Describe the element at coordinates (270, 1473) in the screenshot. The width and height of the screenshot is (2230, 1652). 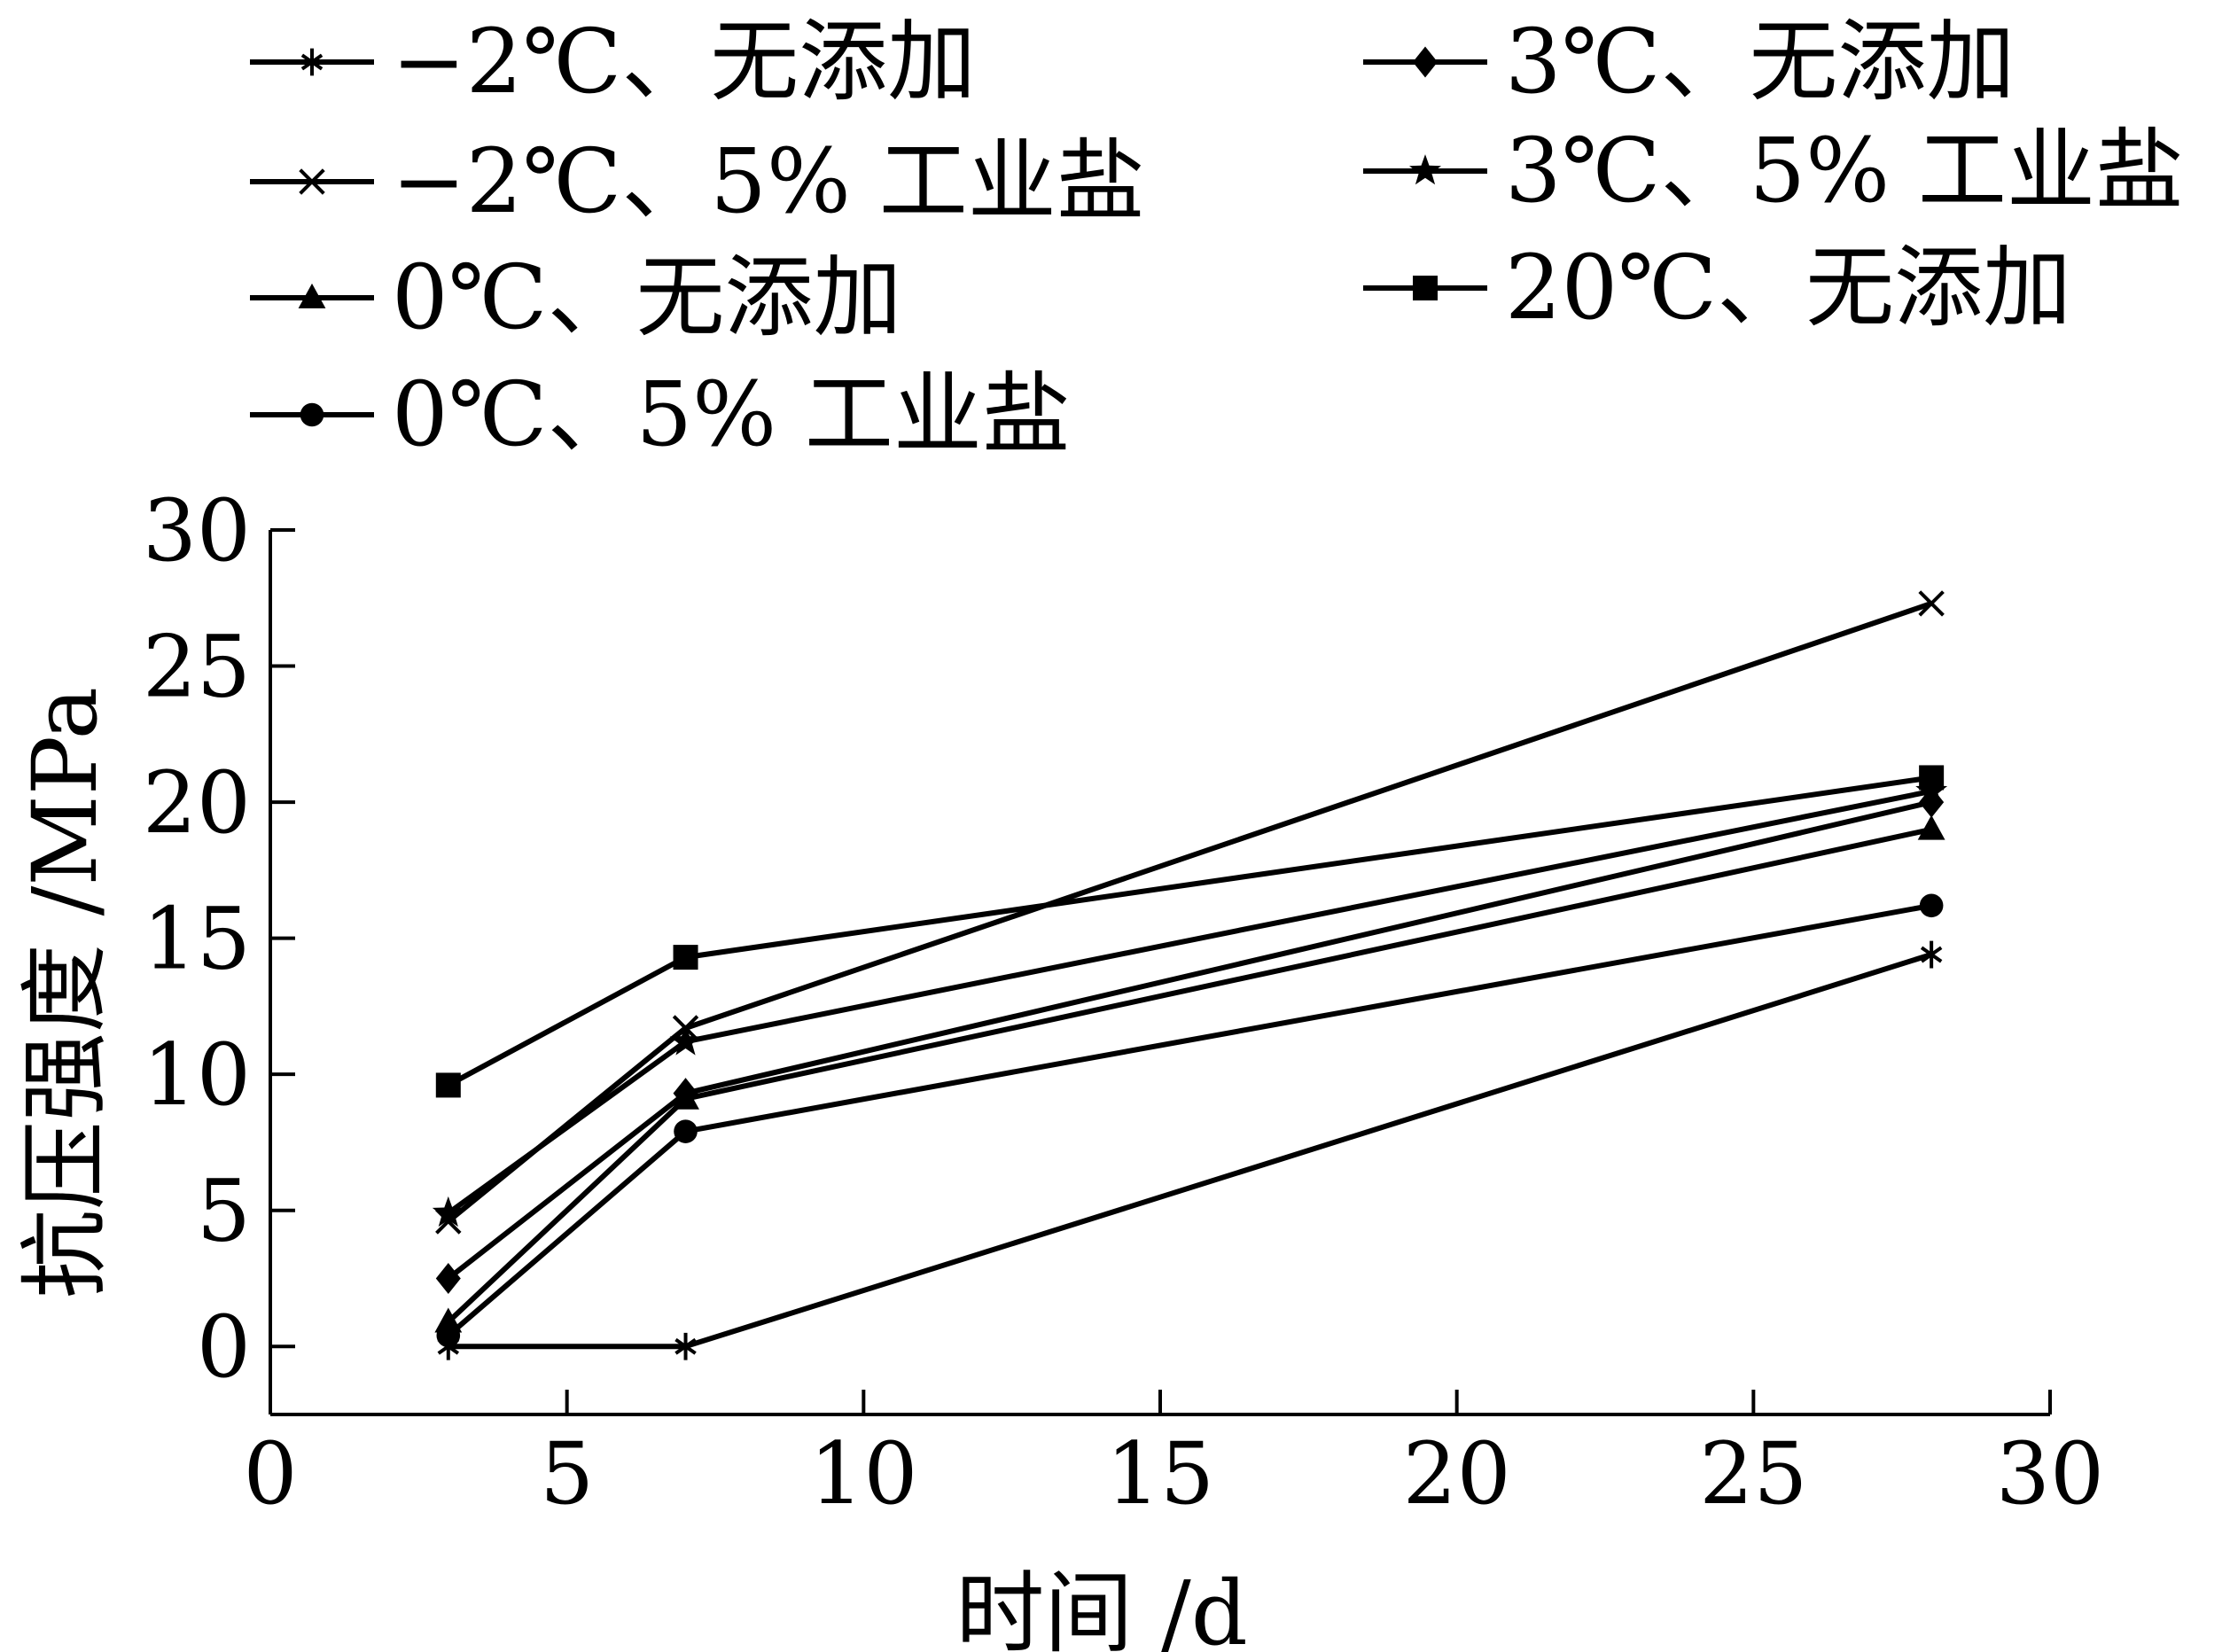
I see `x-tick-label: 0` at that location.